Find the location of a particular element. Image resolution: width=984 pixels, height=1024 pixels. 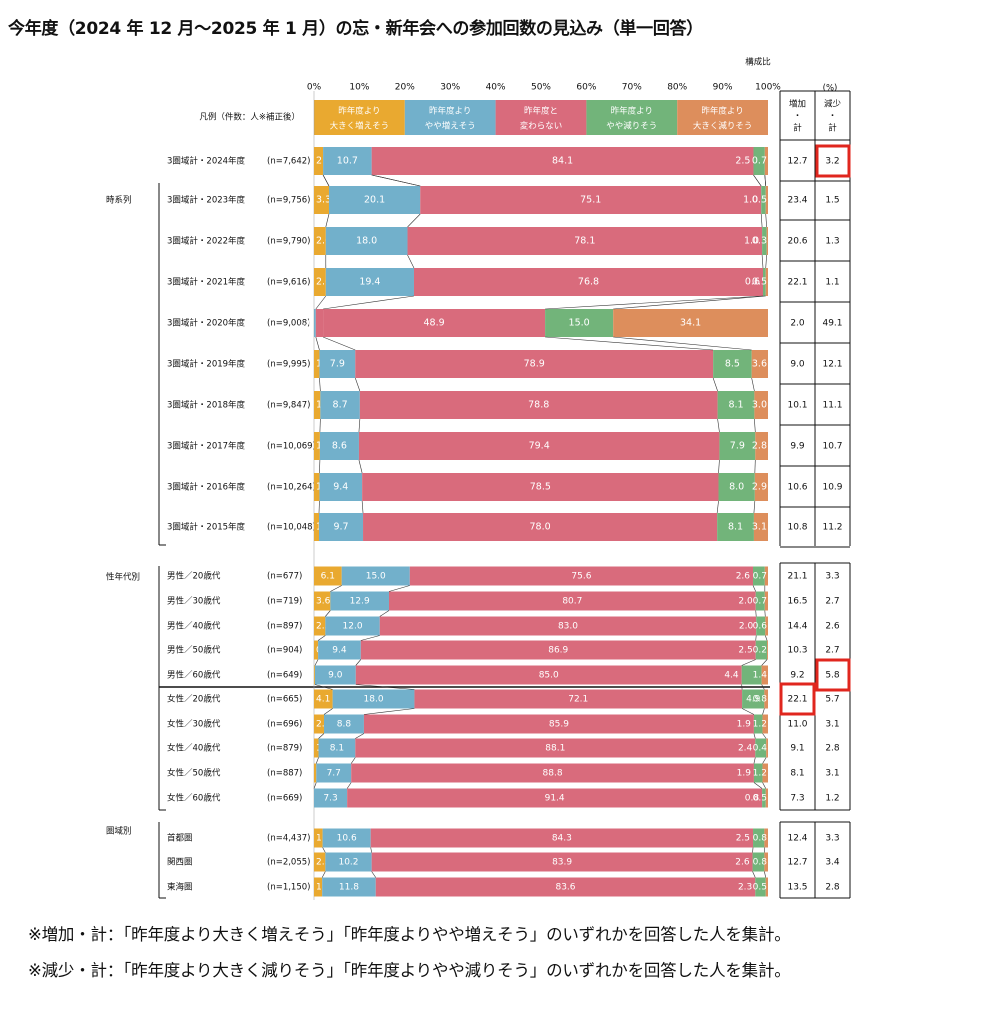

row-label: 男性／60歳代 is located at coordinates (194, 675).